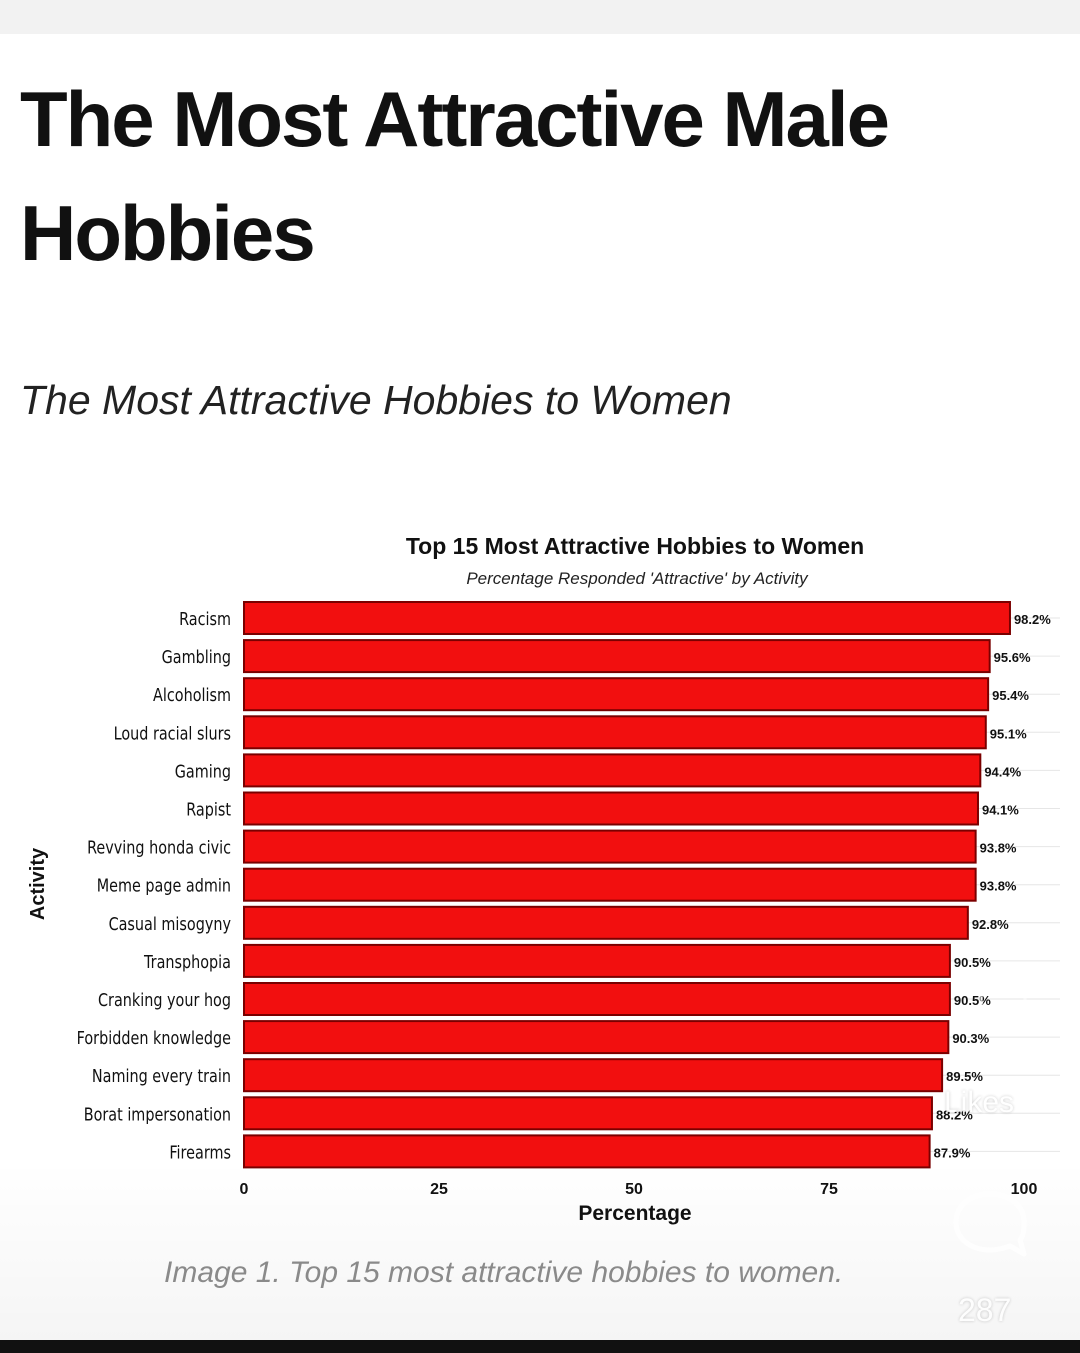  What do you see at coordinates (970, 1038) in the screenshot?
I see `value-label: 90.3%` at bounding box center [970, 1038].